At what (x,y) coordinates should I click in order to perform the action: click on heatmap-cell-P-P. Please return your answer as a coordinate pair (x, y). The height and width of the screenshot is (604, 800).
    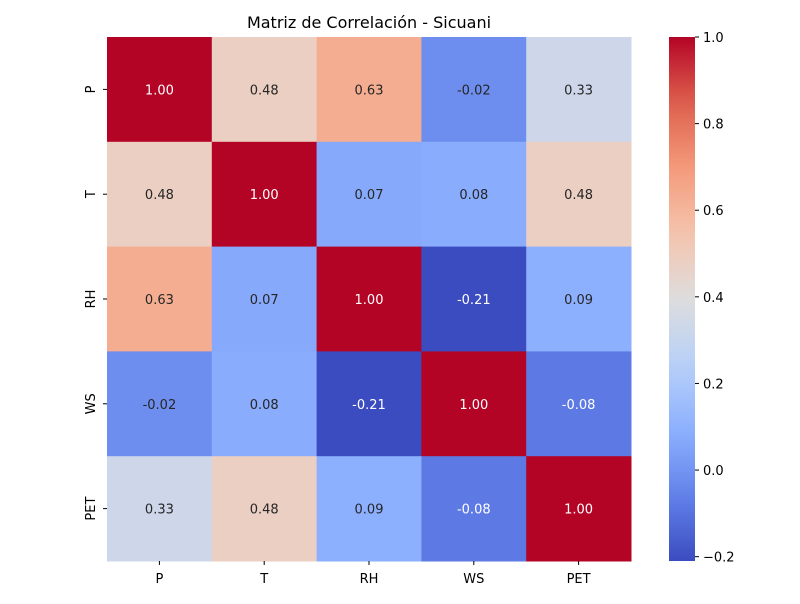
    Looking at the image, I should click on (160, 90).